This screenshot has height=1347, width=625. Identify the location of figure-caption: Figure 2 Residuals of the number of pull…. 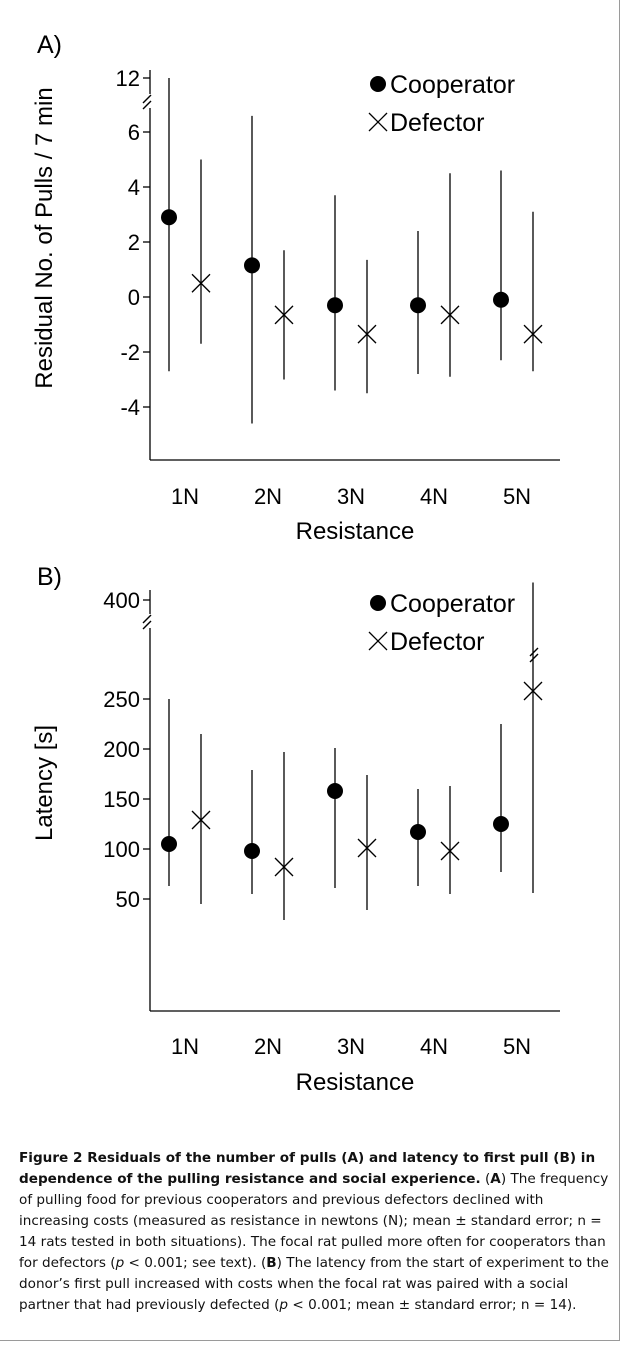
(314, 1231).